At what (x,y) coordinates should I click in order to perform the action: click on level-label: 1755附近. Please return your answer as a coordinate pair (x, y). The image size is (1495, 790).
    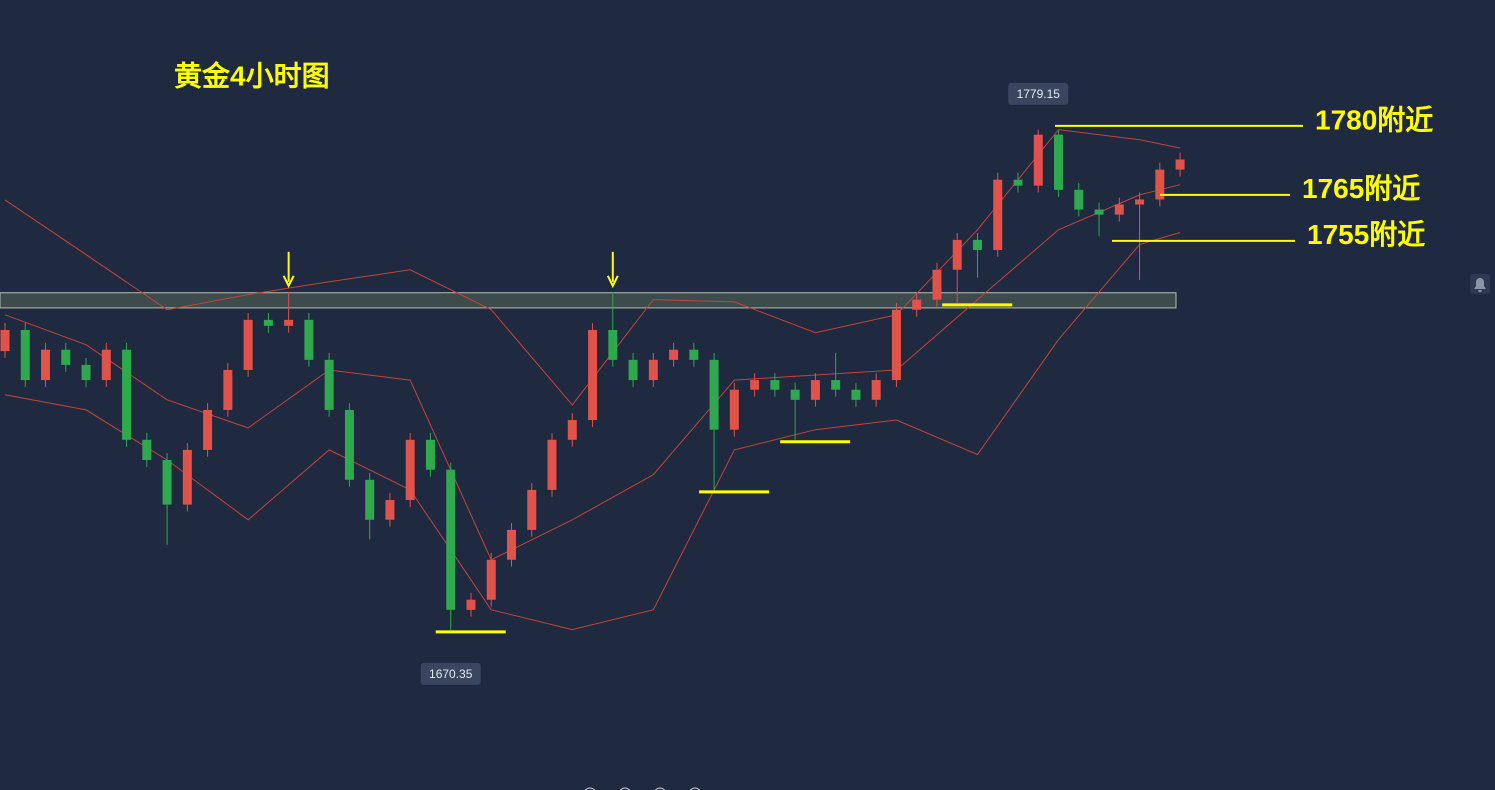
    Looking at the image, I should click on (1366, 234).